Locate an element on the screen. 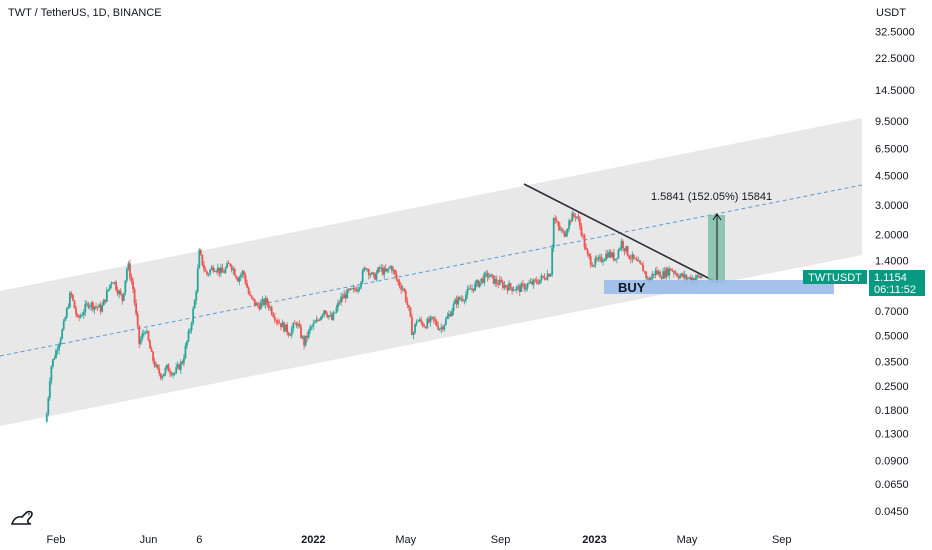 The height and width of the screenshot is (550, 932). y-tick-label: 0.1800 is located at coordinates (892, 411).